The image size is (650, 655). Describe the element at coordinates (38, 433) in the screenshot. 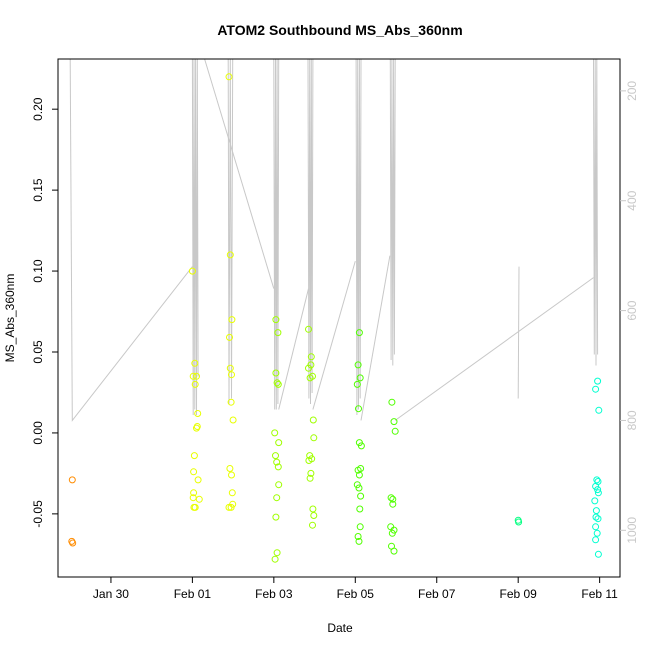

I see `y-tick-label: 0.00` at that location.